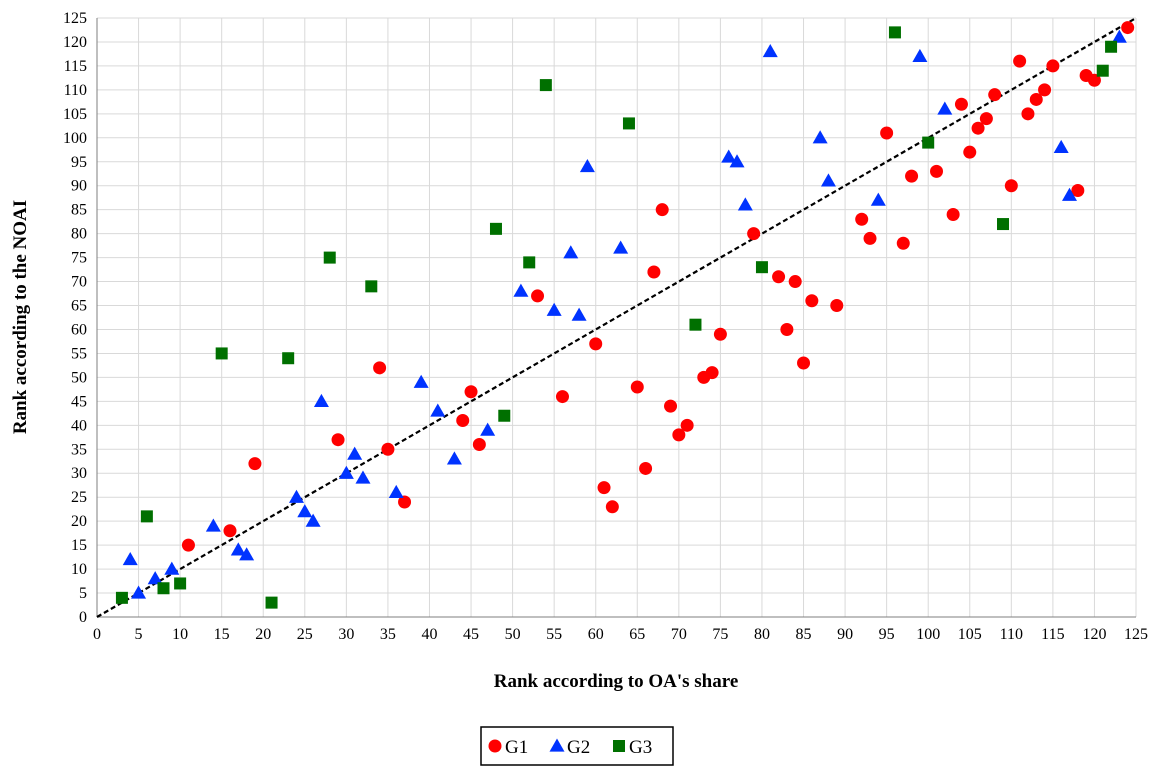 This screenshot has width=1160, height=766. I want to click on y-tick-label: 50, so click(79, 377).